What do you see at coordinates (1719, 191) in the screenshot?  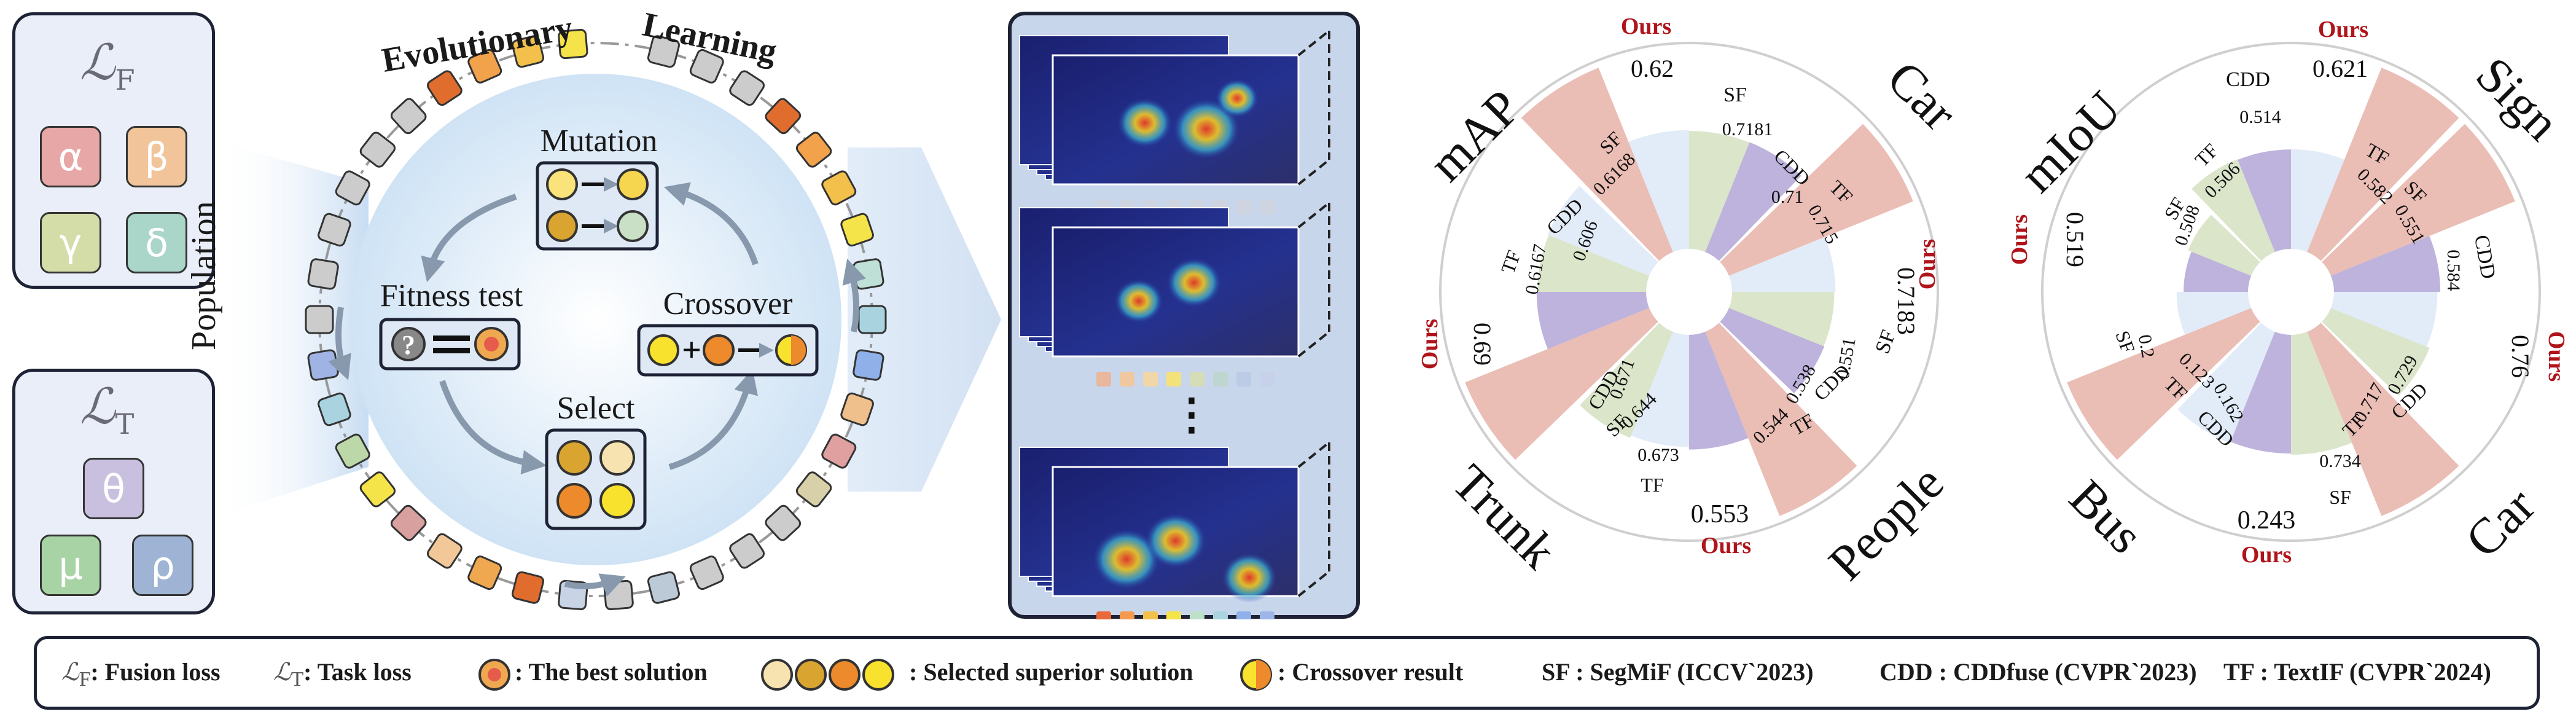 I see `radar-bar-map-cdd` at bounding box center [1719, 191].